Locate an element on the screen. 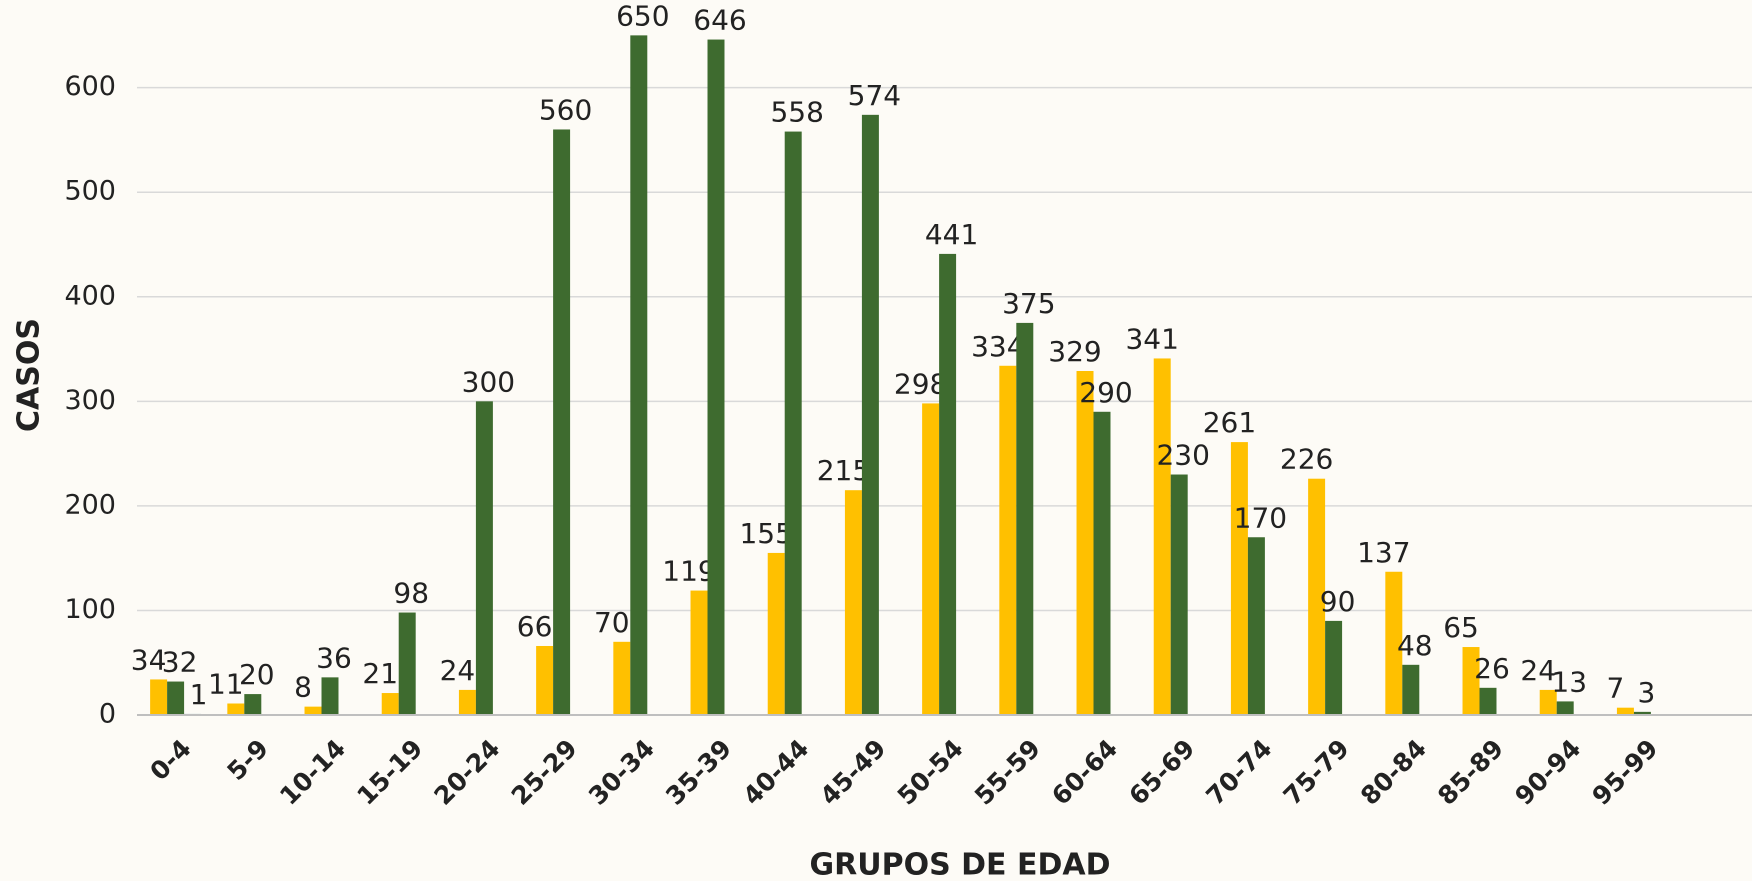 The height and width of the screenshot is (881, 1752). data-label: 36 is located at coordinates (334, 657).